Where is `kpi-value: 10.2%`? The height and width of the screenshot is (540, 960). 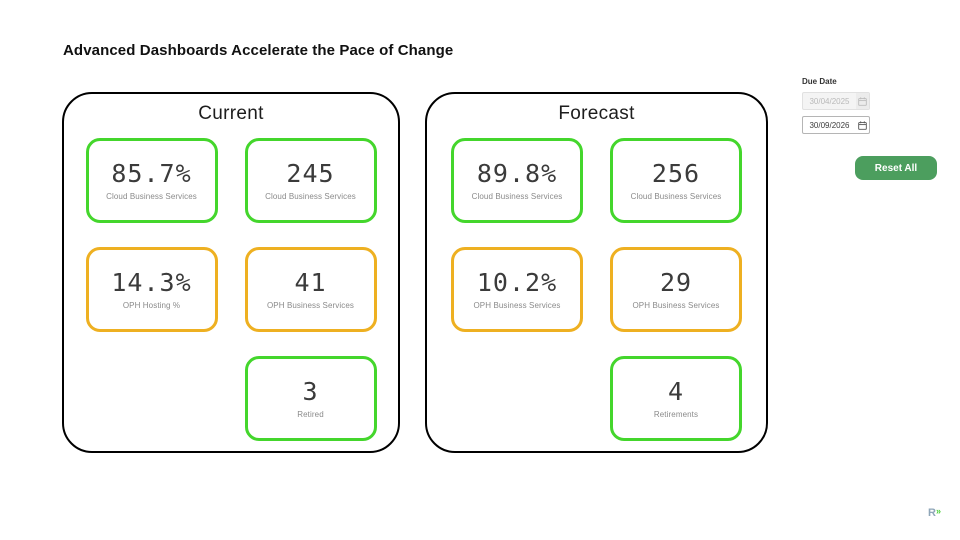 kpi-value: 10.2% is located at coordinates (517, 283).